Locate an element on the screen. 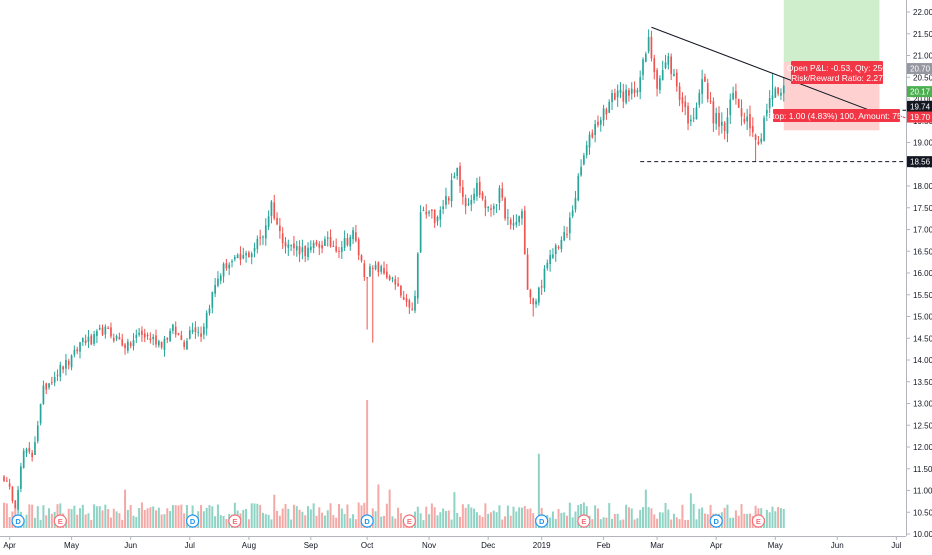 This screenshot has width=932, height=555. stop-label: Stop: 1.00 (4.83%) 100, Amount: 750 is located at coordinates (837, 115).